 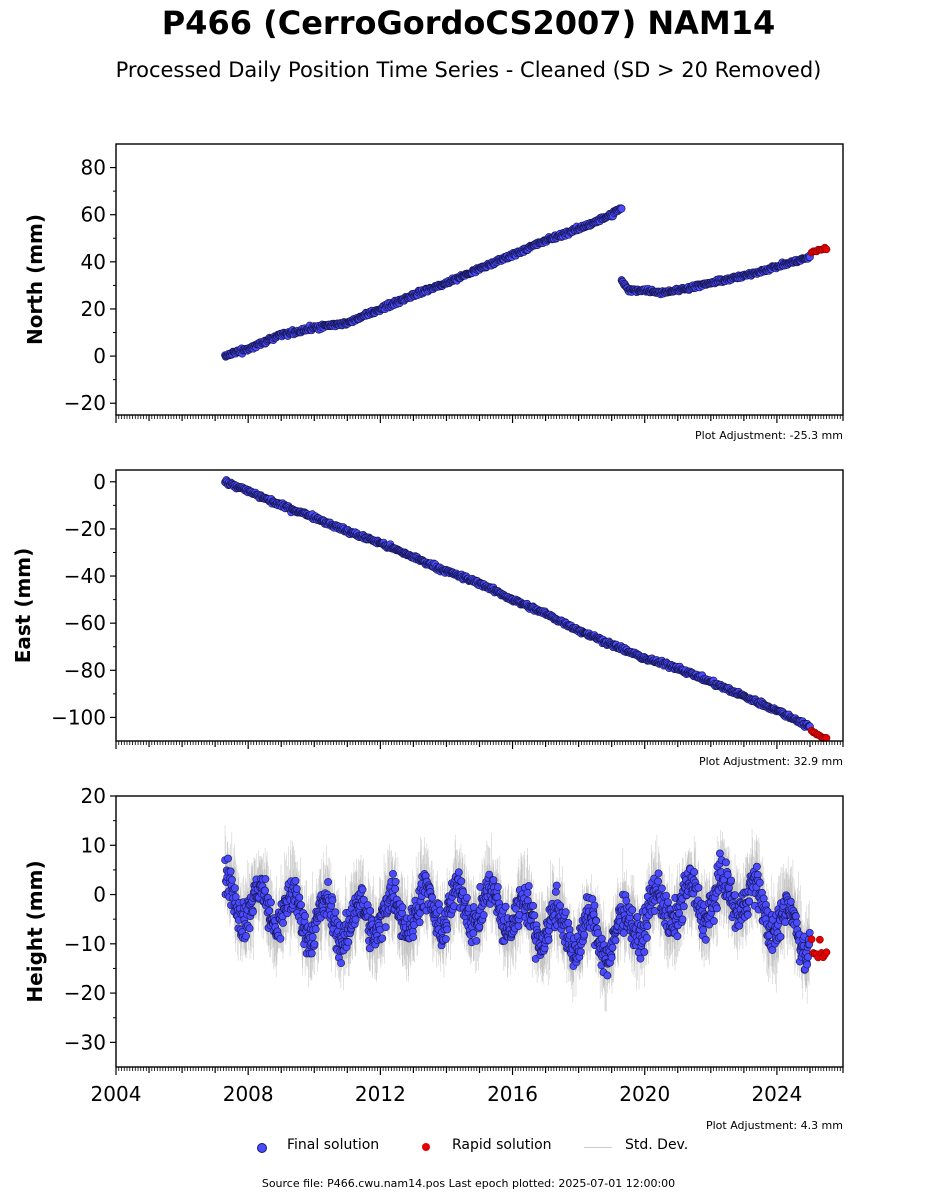 I want to click on y-tick-label: −20, so click(x=85, y=403).